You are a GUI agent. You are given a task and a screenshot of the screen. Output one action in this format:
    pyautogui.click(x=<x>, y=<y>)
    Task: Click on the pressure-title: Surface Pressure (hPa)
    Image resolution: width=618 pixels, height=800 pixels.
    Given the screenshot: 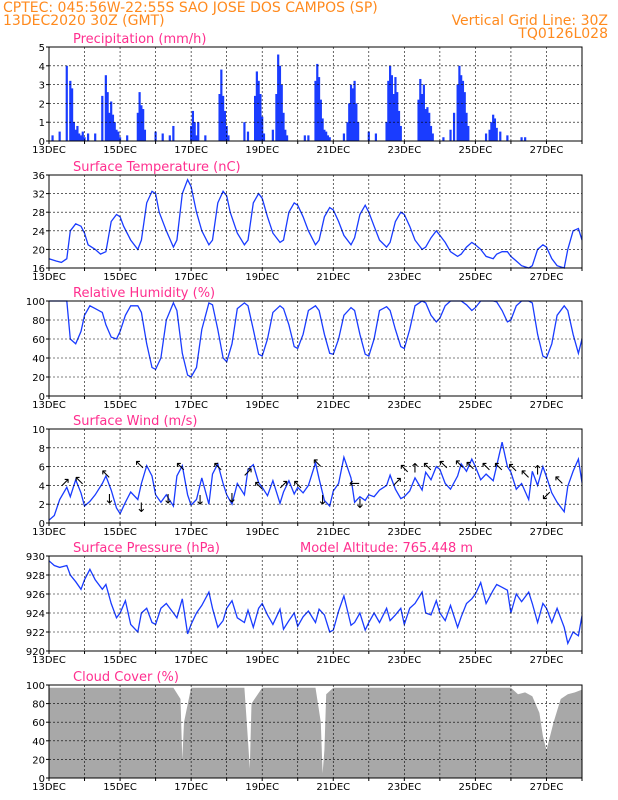 What is the action you would take?
    pyautogui.click(x=146, y=548)
    